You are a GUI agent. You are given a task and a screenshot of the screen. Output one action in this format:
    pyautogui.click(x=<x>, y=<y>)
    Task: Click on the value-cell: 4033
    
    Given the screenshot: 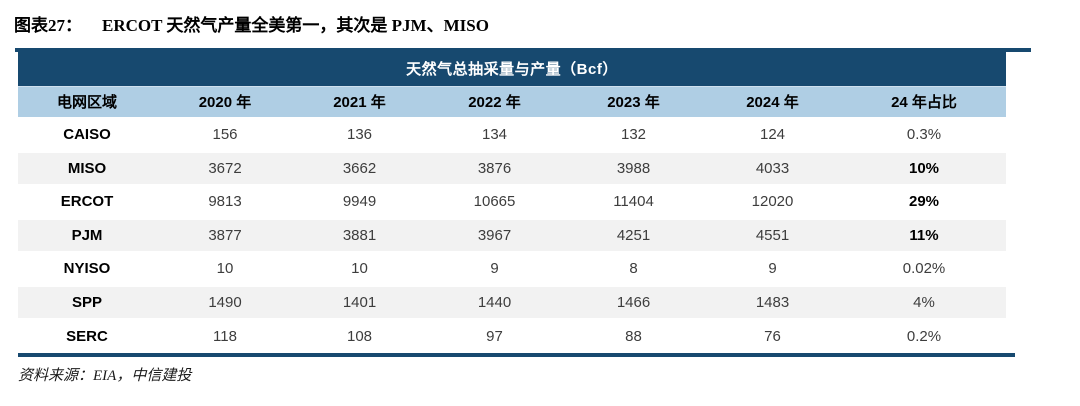 What is the action you would take?
    pyautogui.click(x=772, y=168)
    